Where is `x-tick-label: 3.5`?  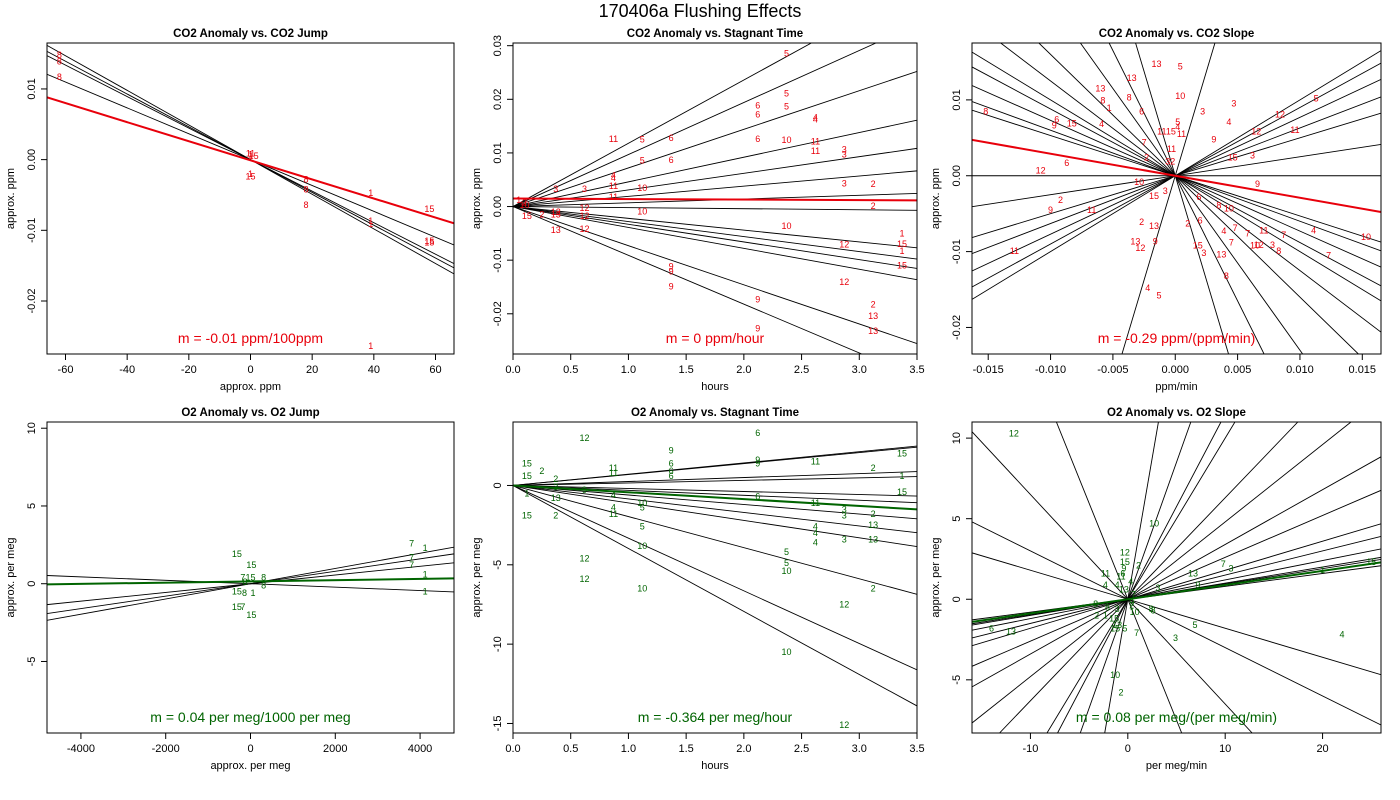
x-tick-label: 3.5 is located at coordinates (916, 370).